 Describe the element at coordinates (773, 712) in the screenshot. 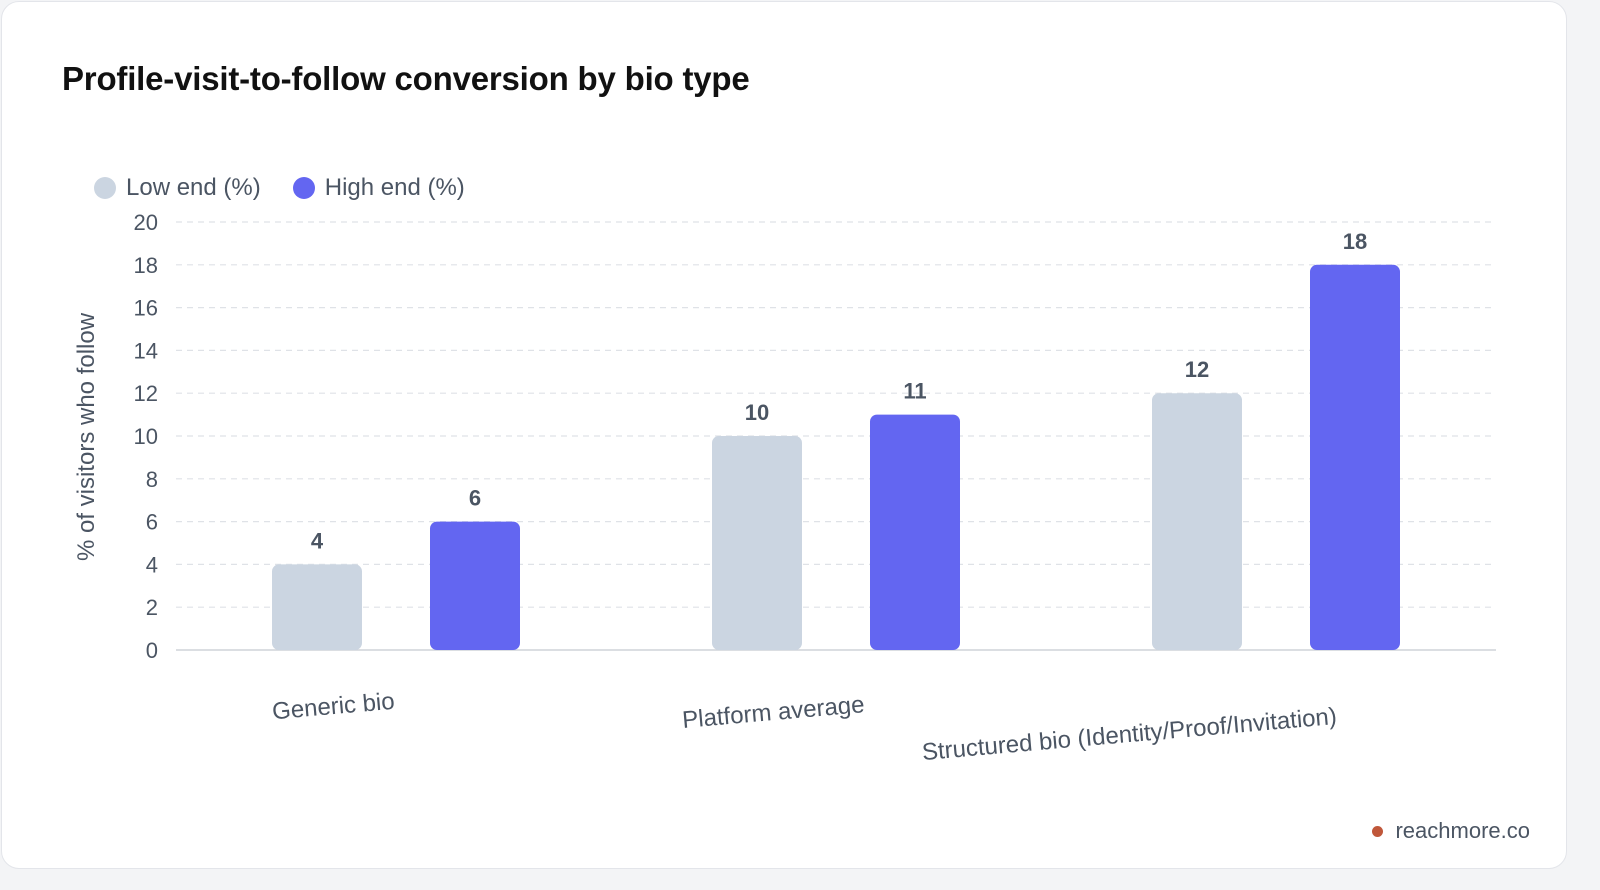

I see `x-tick-label: Platform average` at that location.